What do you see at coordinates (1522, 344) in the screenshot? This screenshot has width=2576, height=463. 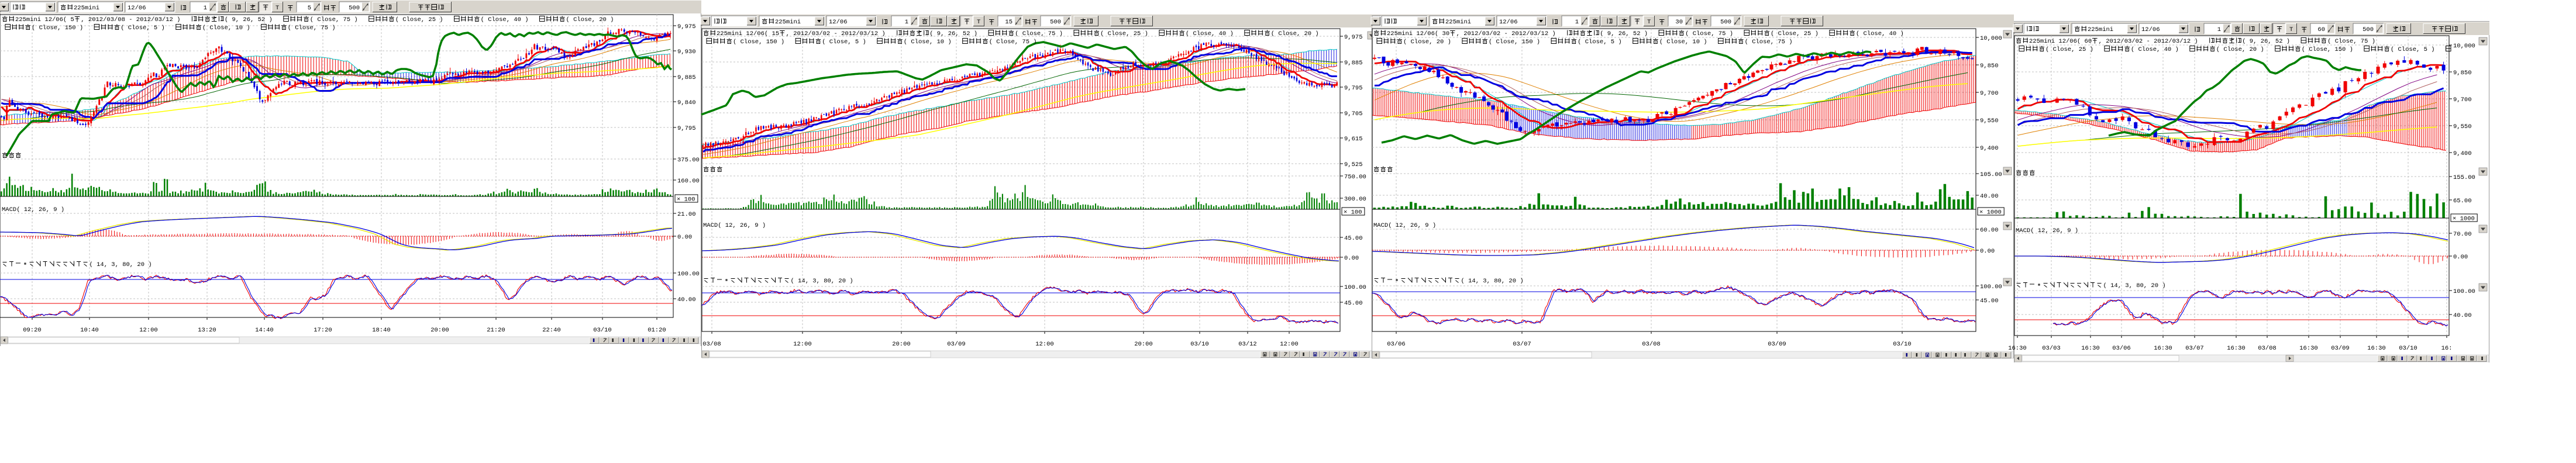 I see `svg-text: 03/07` at bounding box center [1522, 344].